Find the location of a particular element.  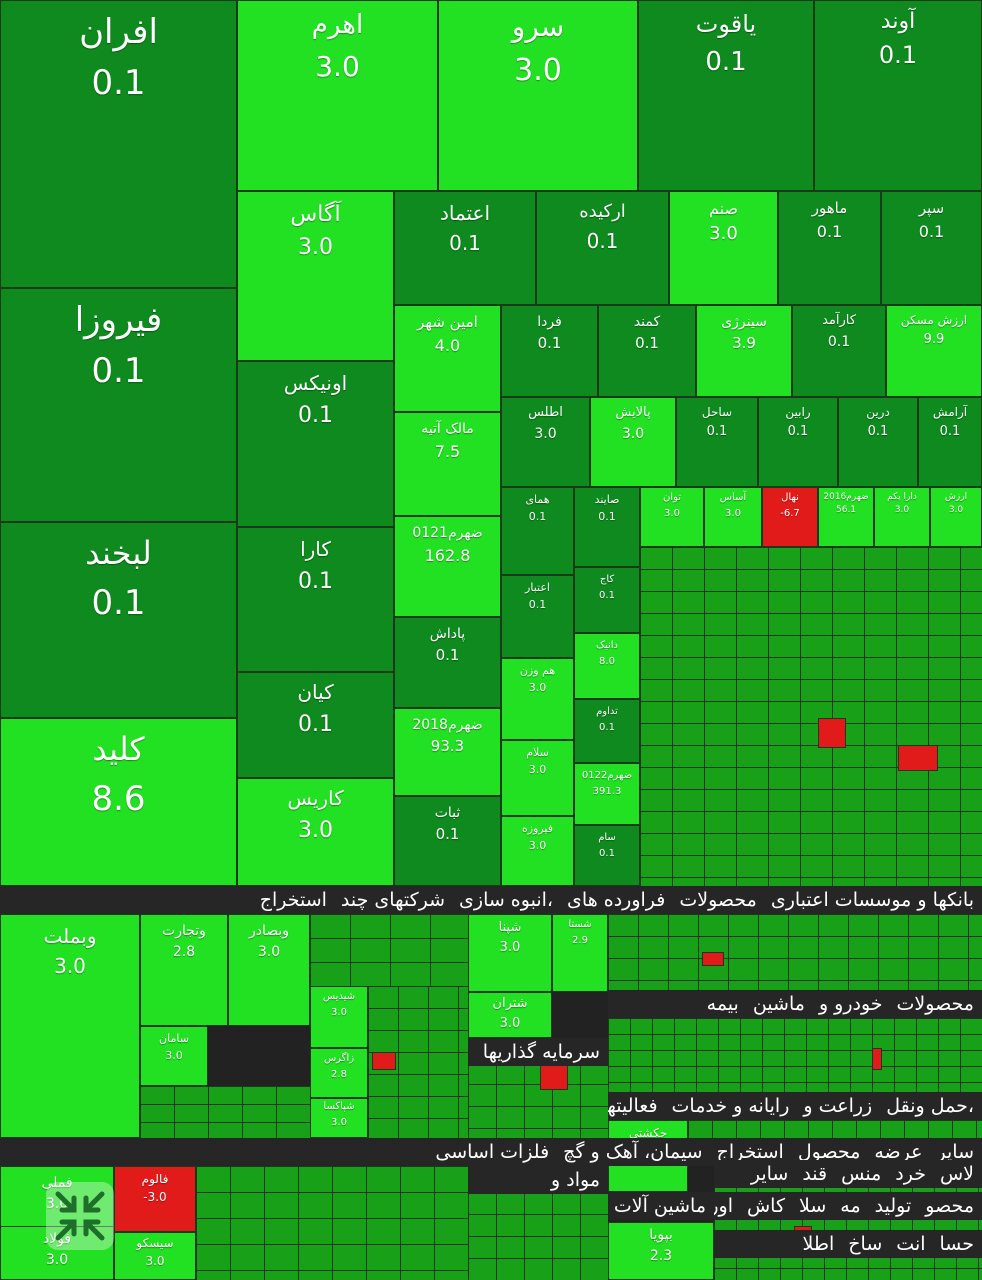

stock-tile: صایند 0.1 is located at coordinates (607, 527).